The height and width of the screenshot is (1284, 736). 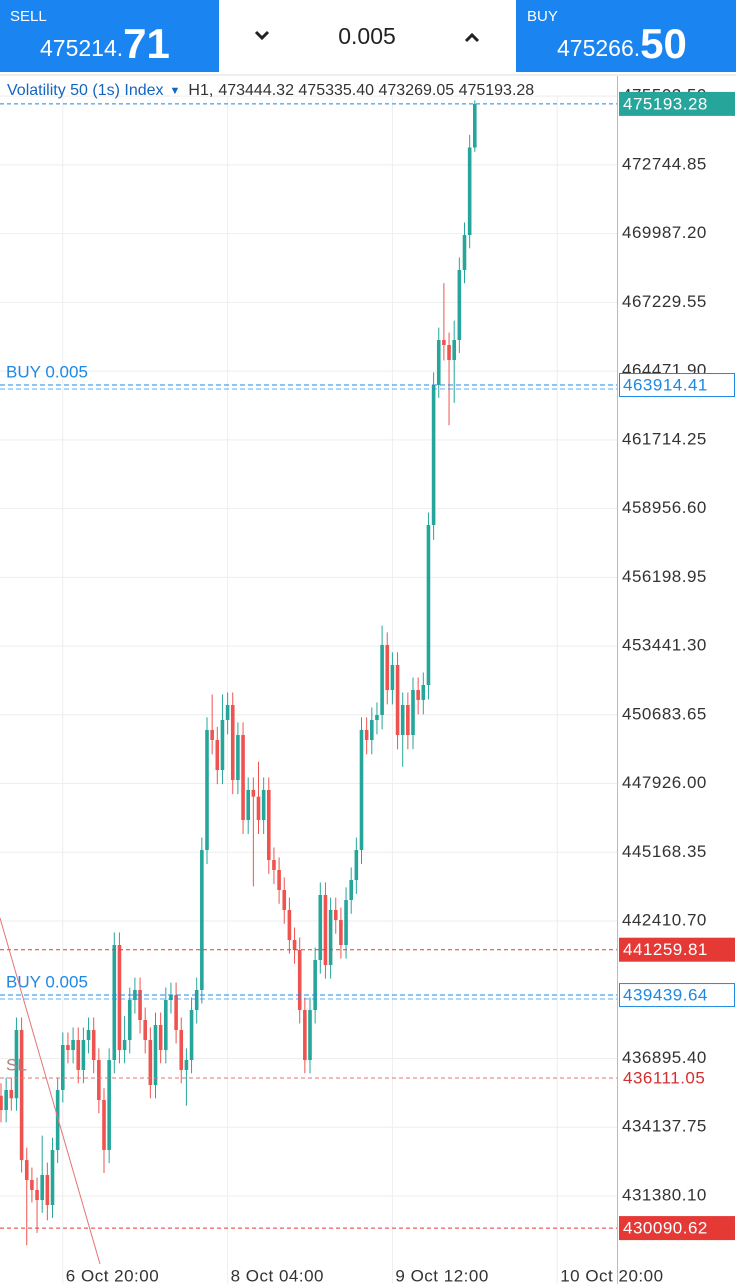 What do you see at coordinates (47, 982) in the screenshot?
I see `price-level-label: BUY 0.005` at bounding box center [47, 982].